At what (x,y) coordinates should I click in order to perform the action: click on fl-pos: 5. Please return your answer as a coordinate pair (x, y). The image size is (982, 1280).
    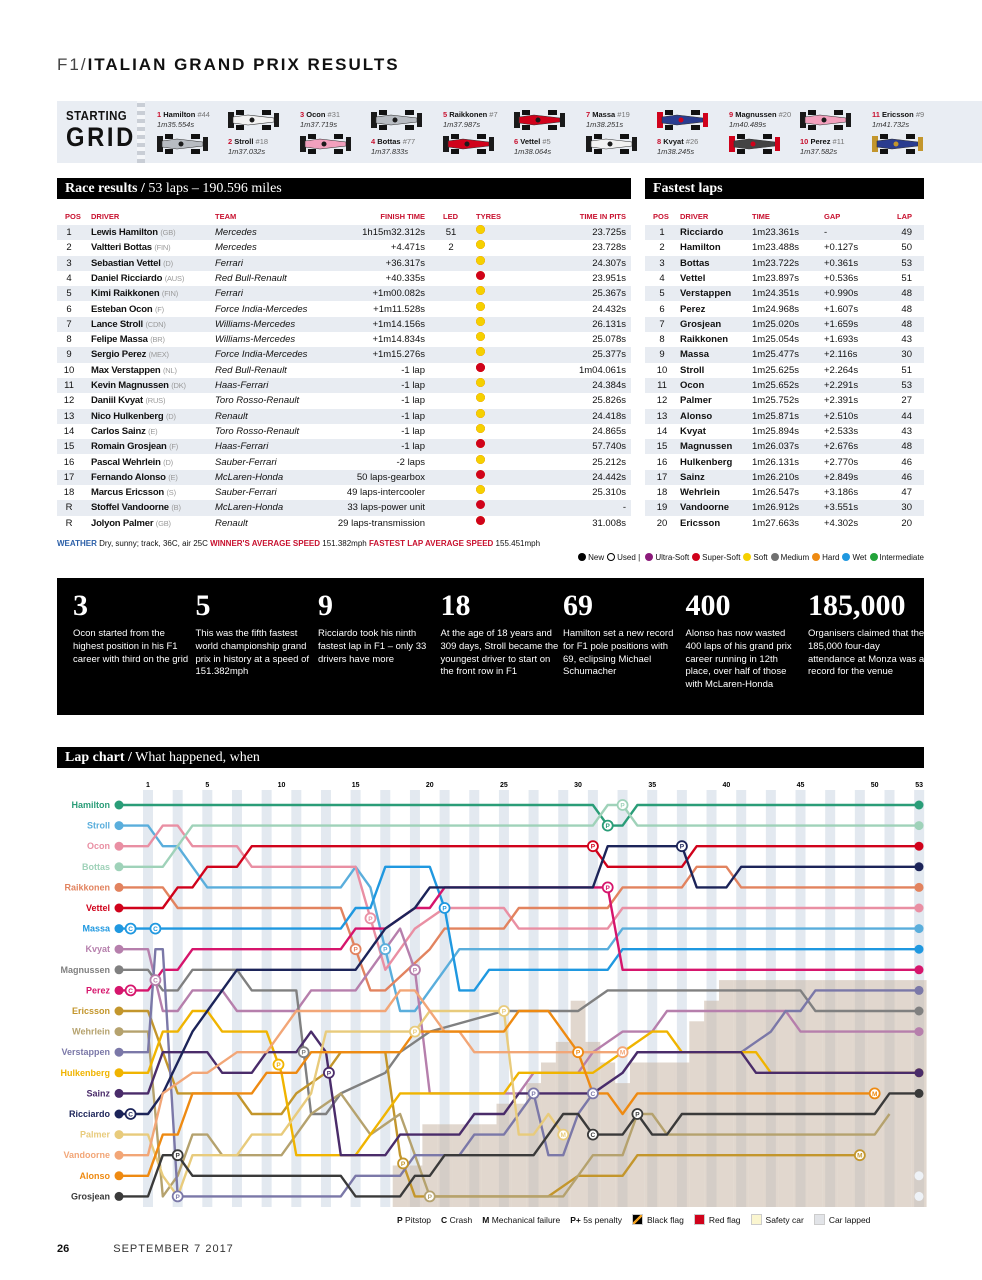
    Looking at the image, I should click on (662, 294).